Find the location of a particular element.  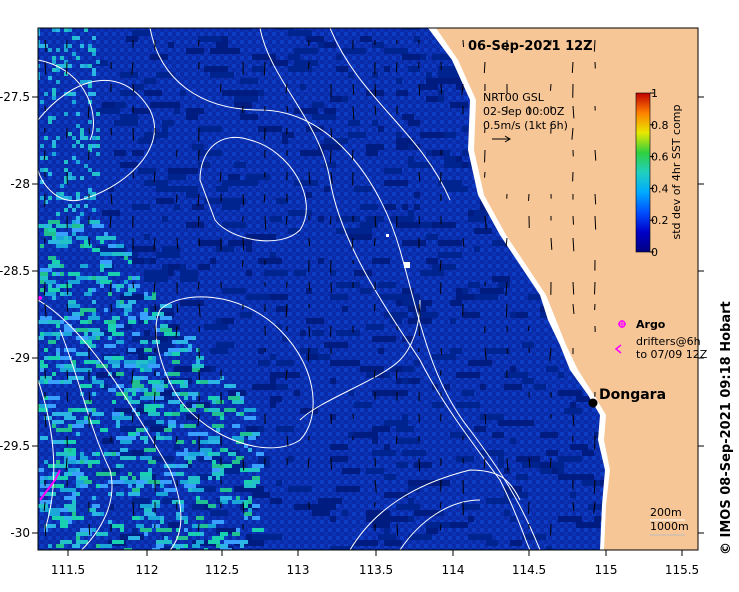

y-tick: -27.5 is located at coordinates (352, 97).